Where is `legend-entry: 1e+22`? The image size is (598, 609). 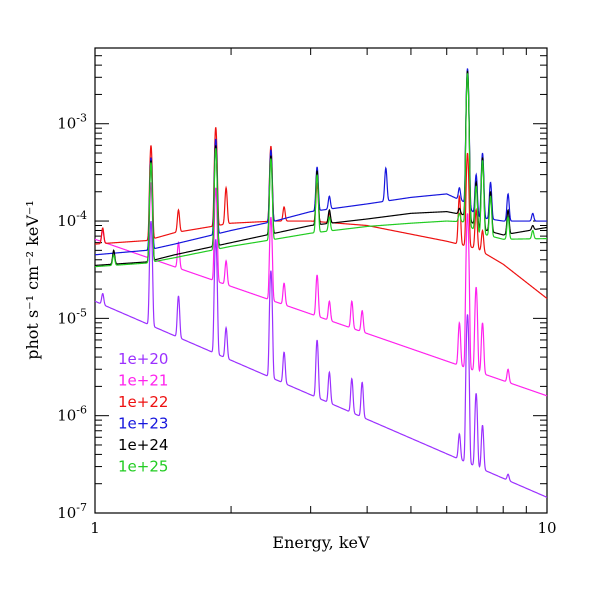
legend-entry: 1e+22 is located at coordinates (143, 402).